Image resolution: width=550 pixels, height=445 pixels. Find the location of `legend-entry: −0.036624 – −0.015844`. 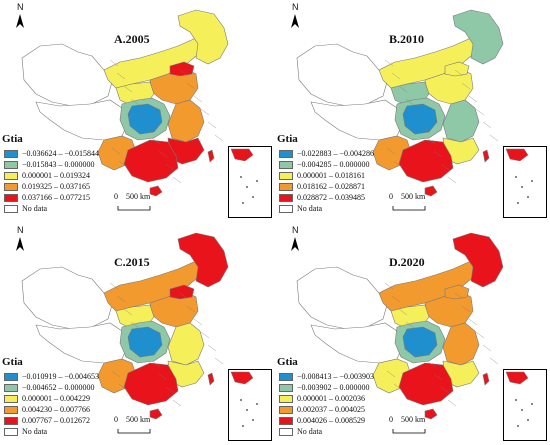

legend-entry: −0.036624 – −0.015844 is located at coordinates (51, 153).